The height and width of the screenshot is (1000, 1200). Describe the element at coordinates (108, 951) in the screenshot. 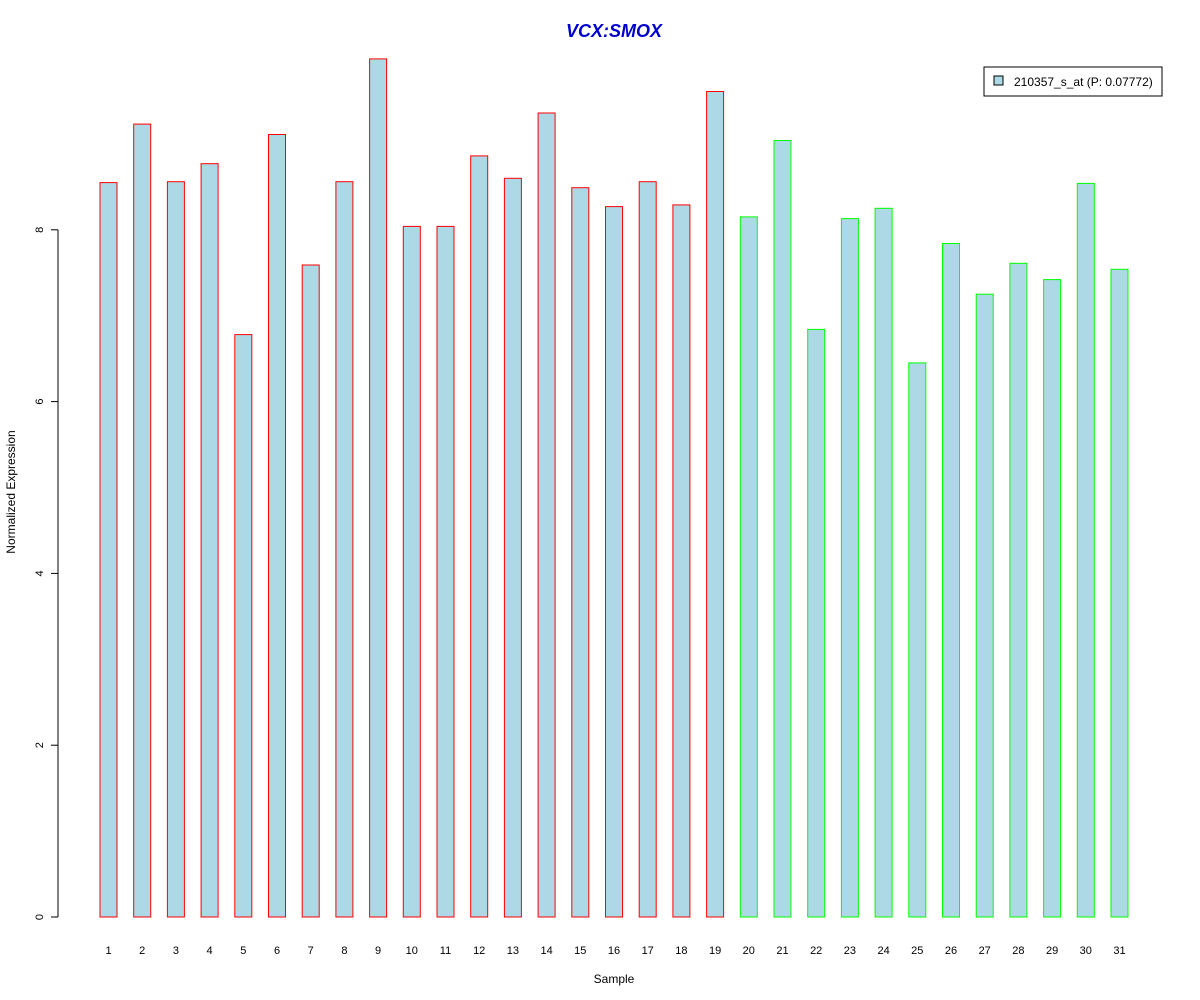

I see `x-tick-label: 1` at that location.